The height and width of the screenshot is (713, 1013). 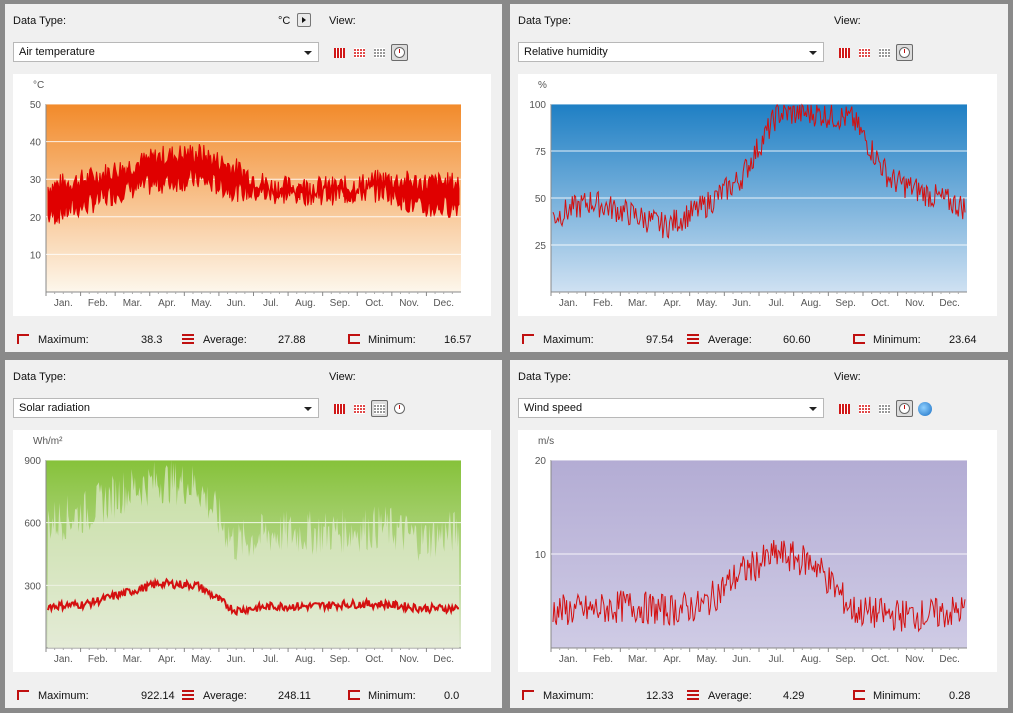 What do you see at coordinates (152, 340) in the screenshot?
I see `stat-value: 38.3` at bounding box center [152, 340].